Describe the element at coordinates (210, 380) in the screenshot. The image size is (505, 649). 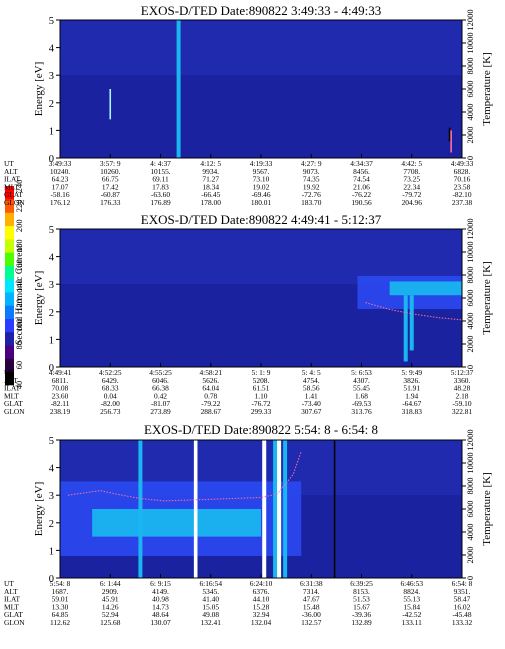
I see `table-cell: 5626.` at that location.